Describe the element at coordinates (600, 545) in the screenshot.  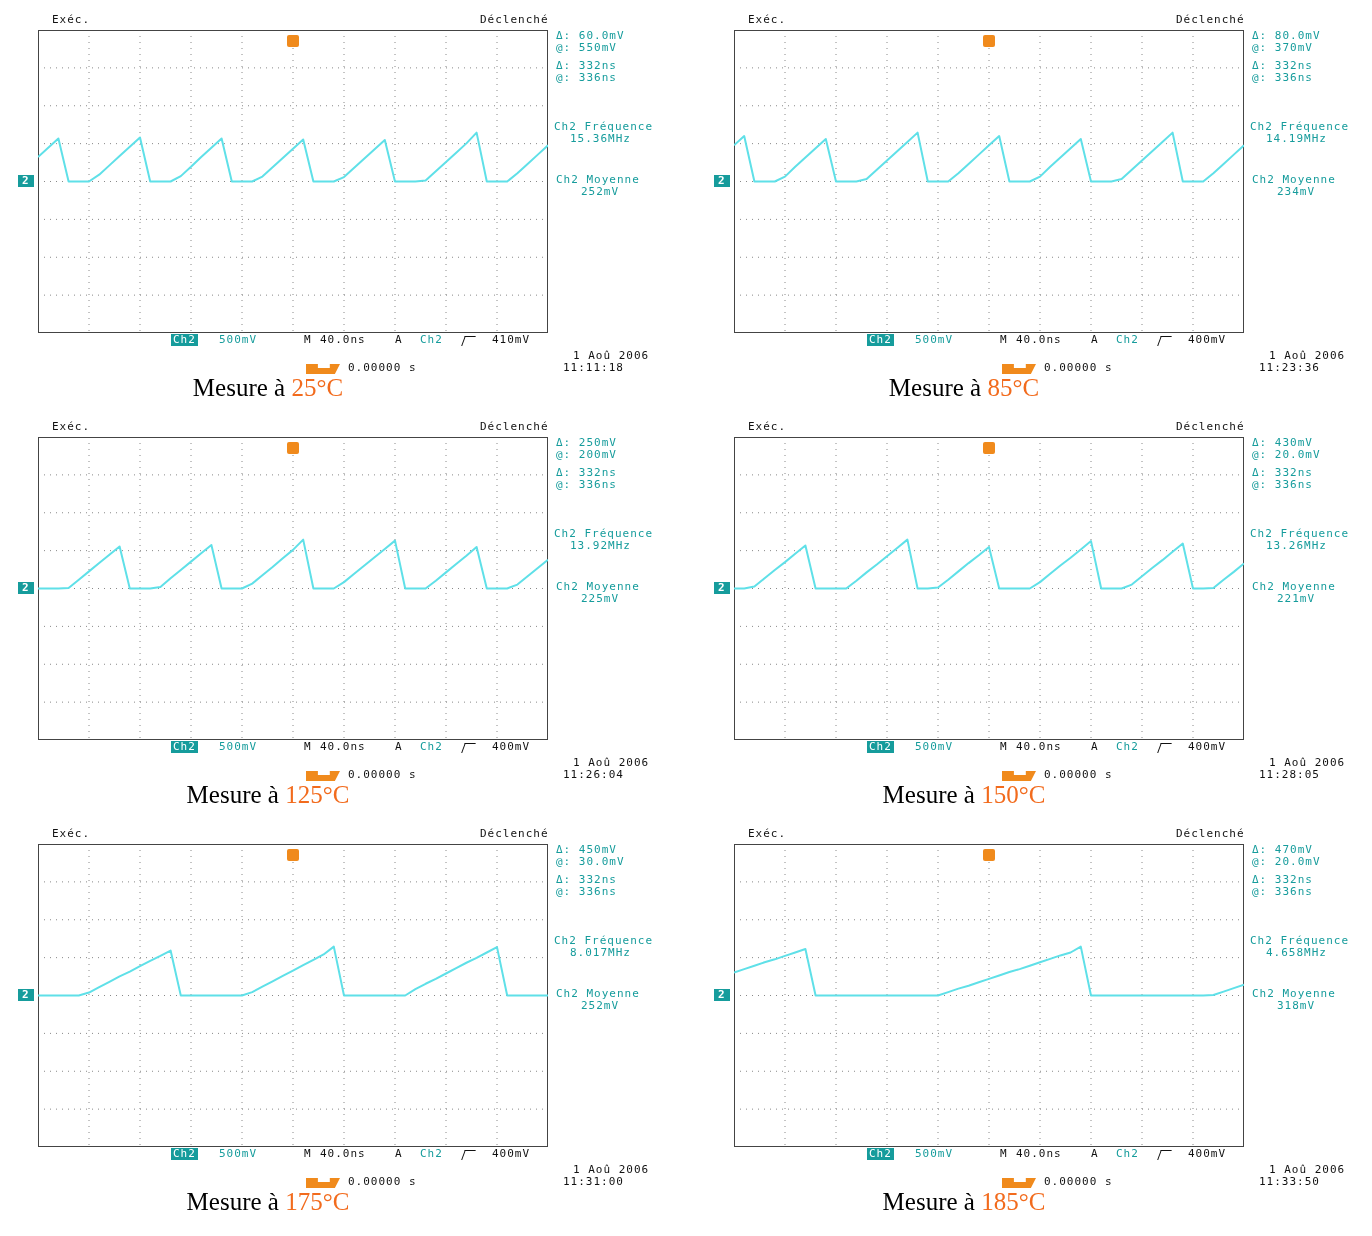
I see `text: 13.92MHz` at that location.